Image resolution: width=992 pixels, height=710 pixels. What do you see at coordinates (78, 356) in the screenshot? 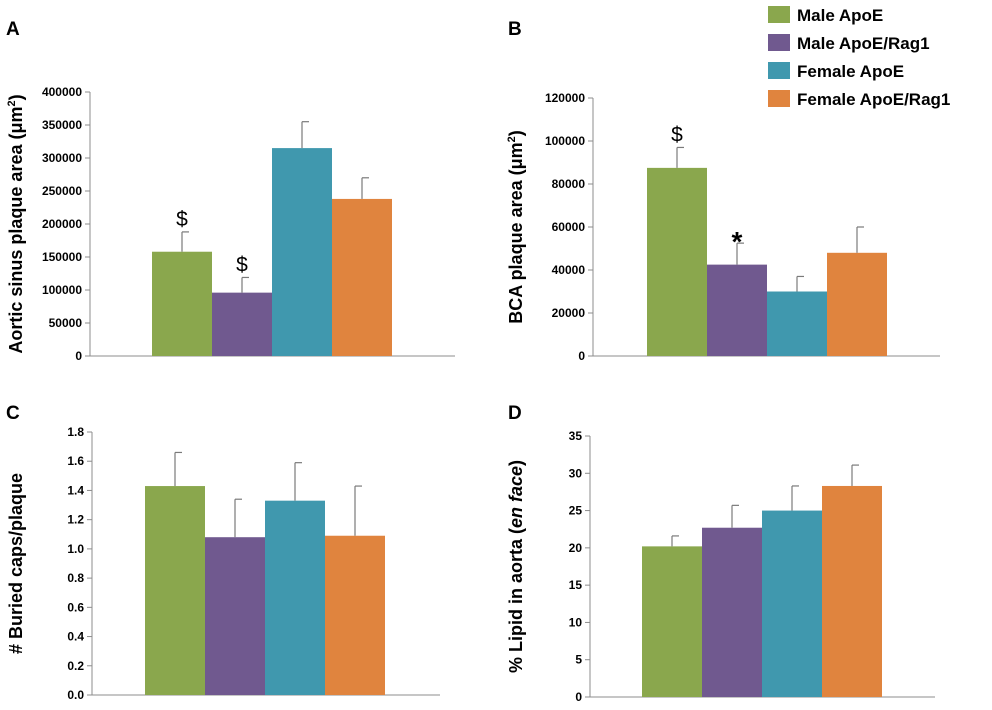
I see `y-tick-label-a: 0` at bounding box center [78, 356].